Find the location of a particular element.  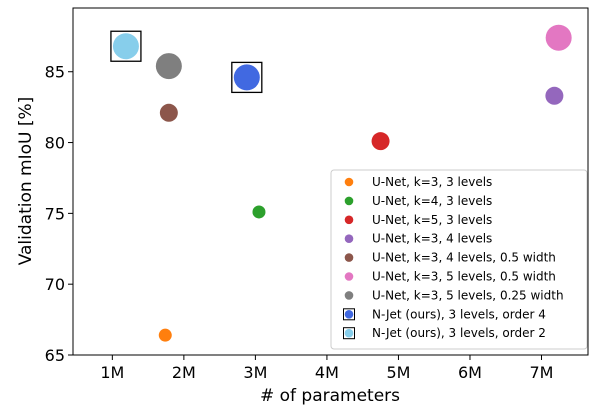

x-tick-label: 6M is located at coordinates (470, 372).